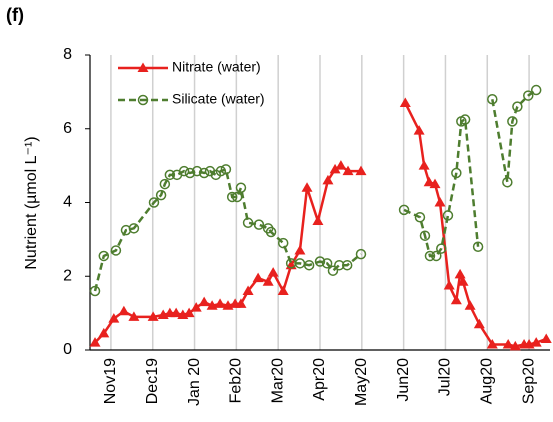  I want to click on x-tick-label: Jun20, so click(403, 380).